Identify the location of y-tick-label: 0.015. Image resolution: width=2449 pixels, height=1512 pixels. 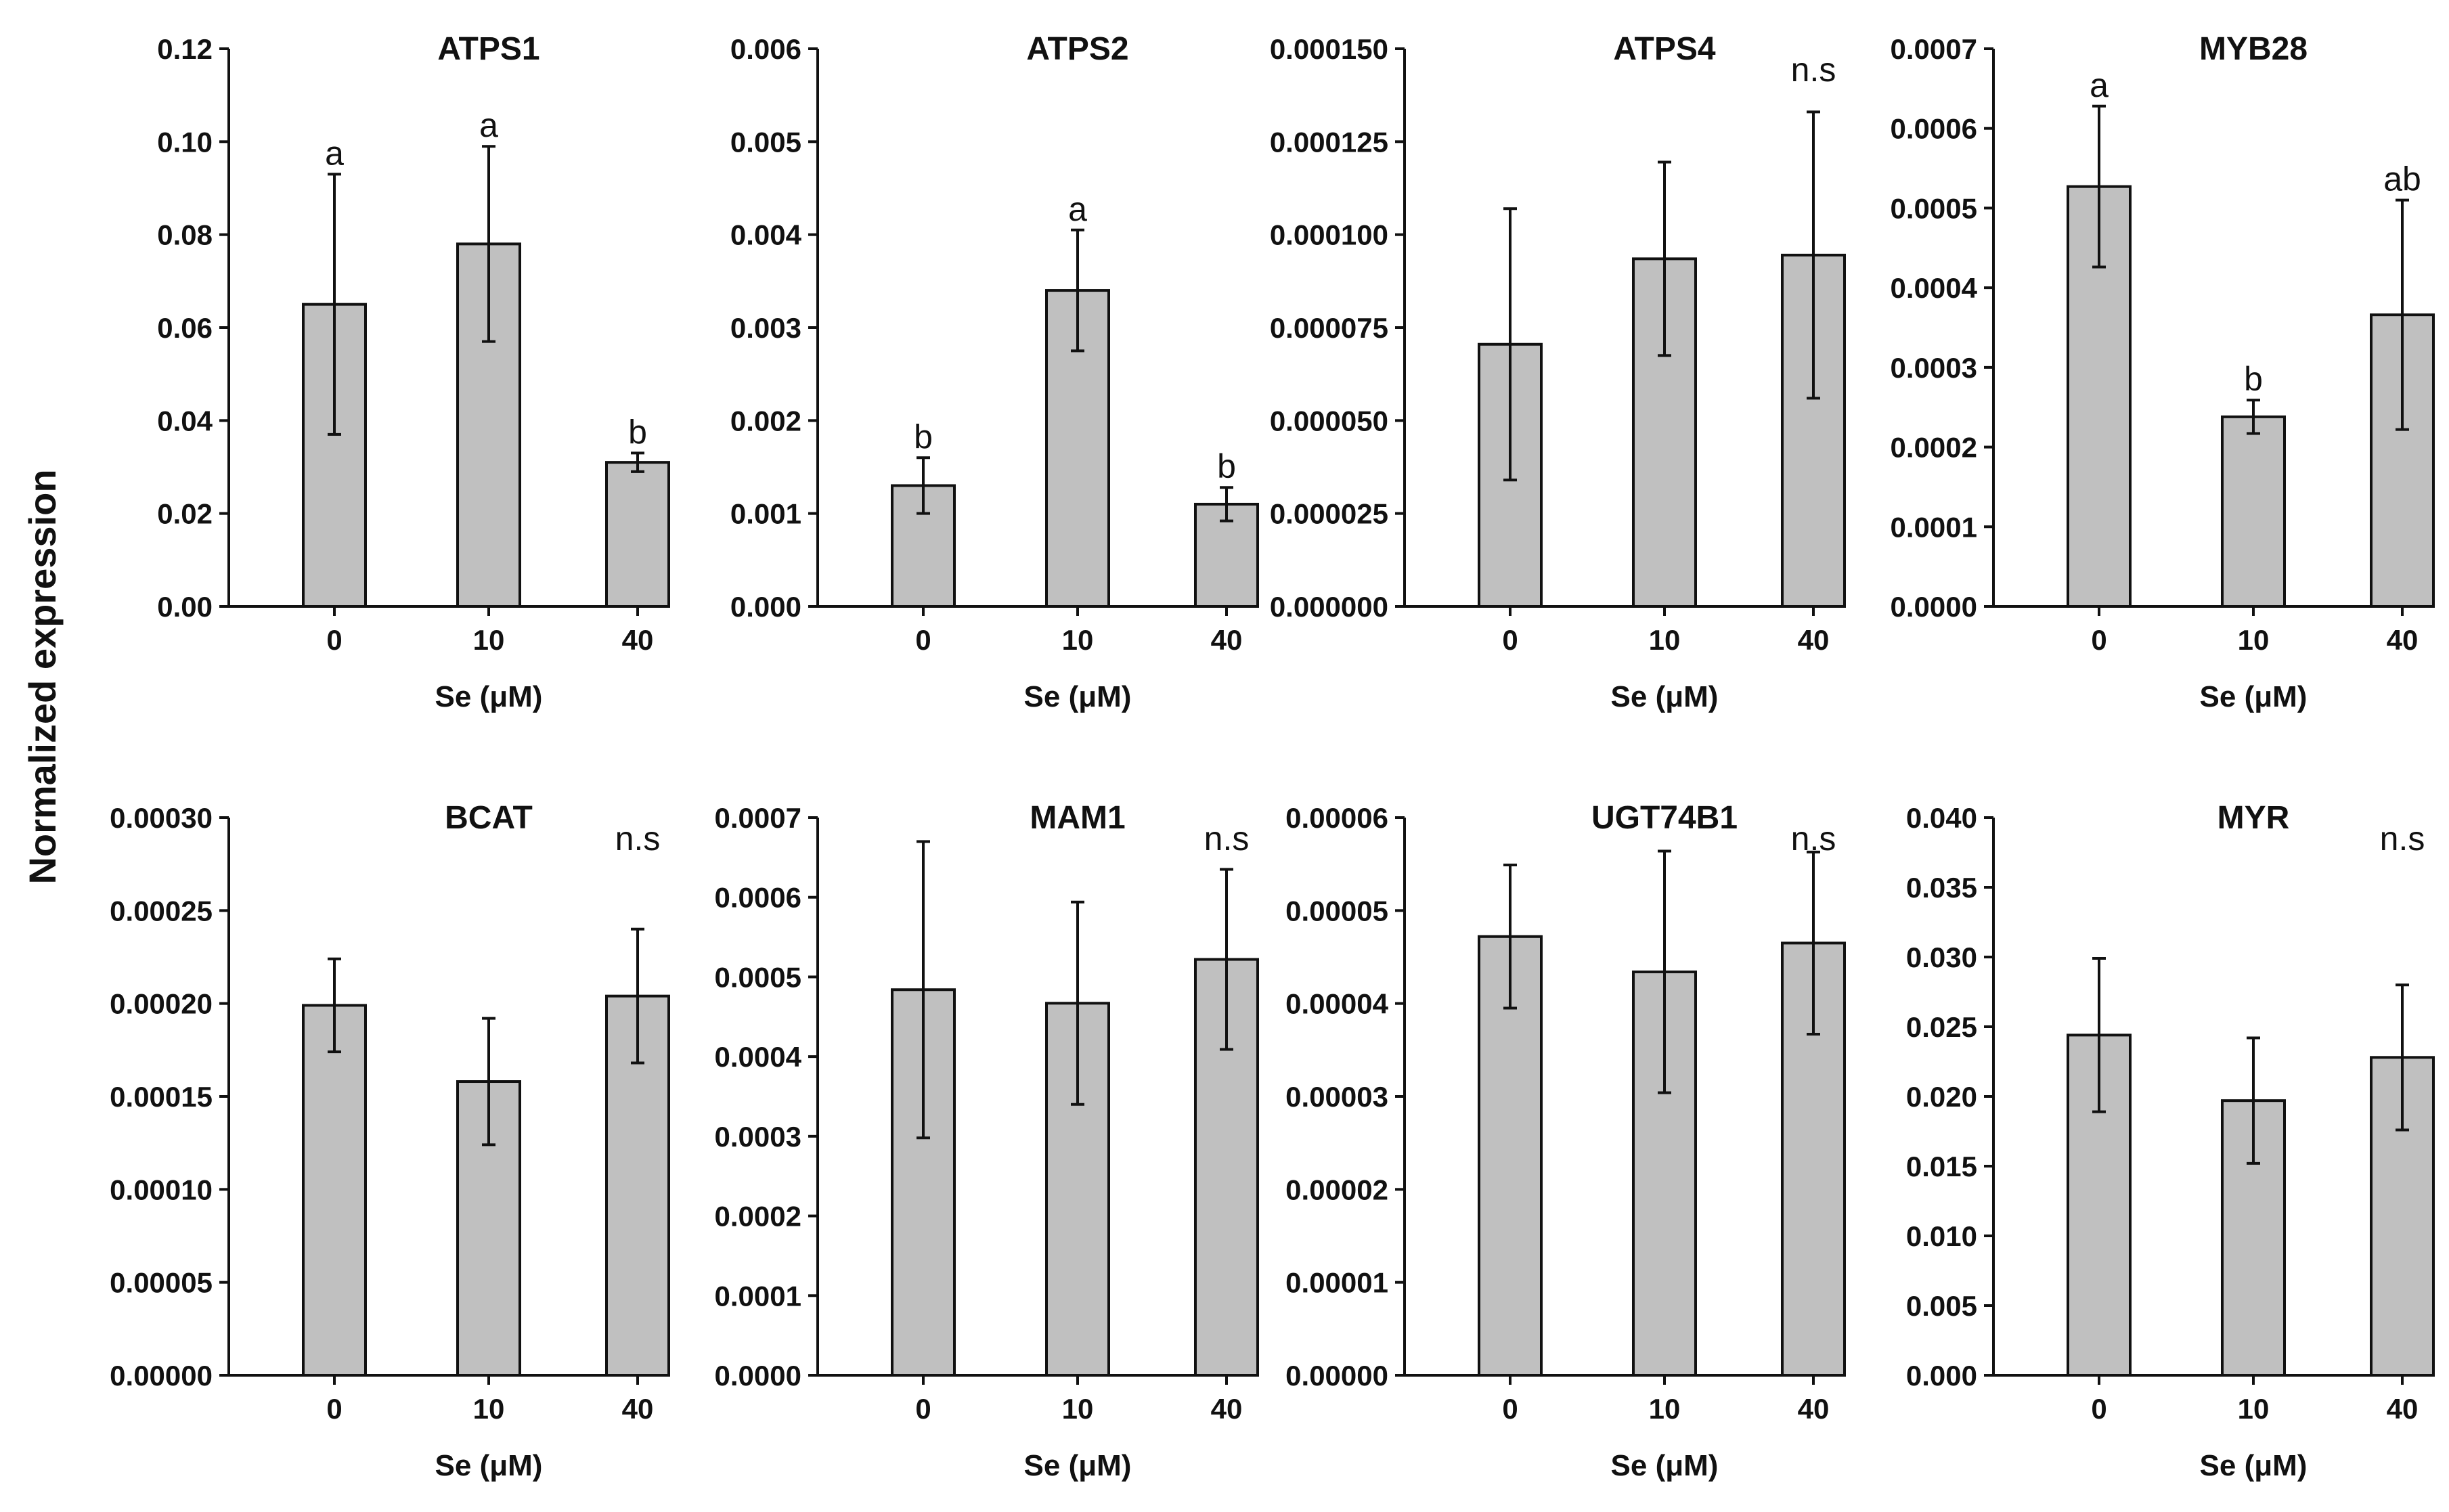
(1941, 1166).